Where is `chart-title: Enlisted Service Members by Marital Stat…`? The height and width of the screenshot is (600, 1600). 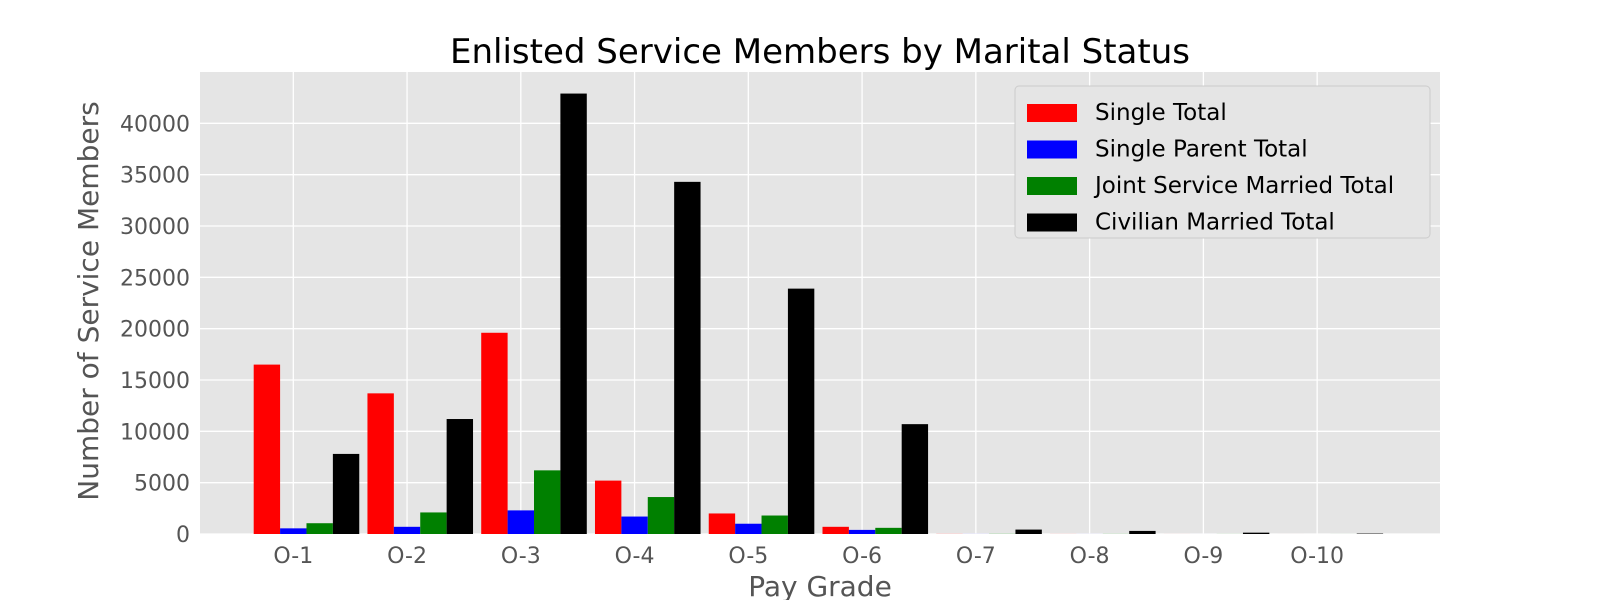 chart-title: Enlisted Service Members by Marital Stat… is located at coordinates (820, 52).